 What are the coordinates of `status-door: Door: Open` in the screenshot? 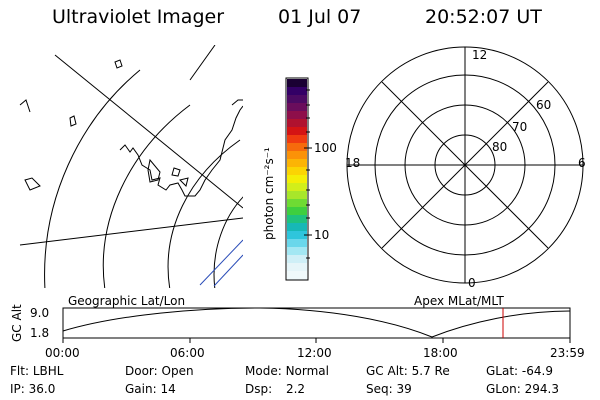 It's located at (159, 371).